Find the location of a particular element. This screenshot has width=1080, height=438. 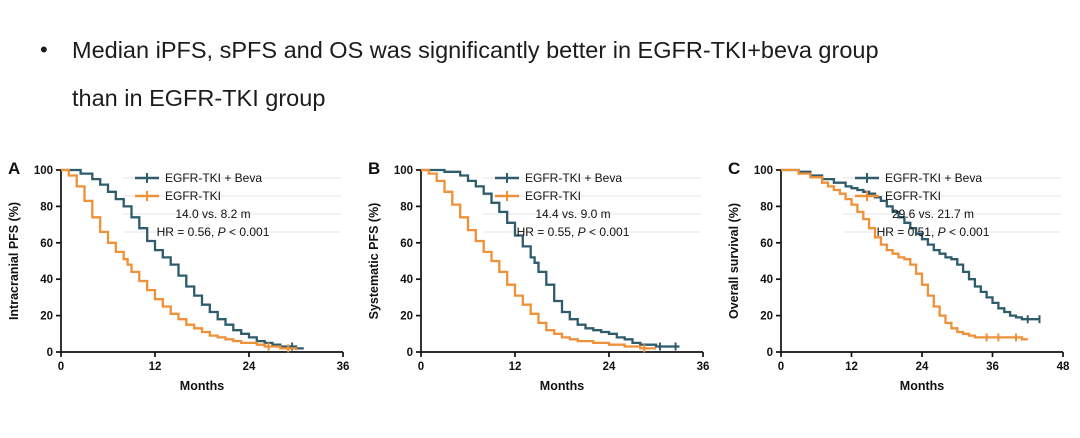

svg-text: 29.6 vs. 21.7 m is located at coordinates (933, 214).